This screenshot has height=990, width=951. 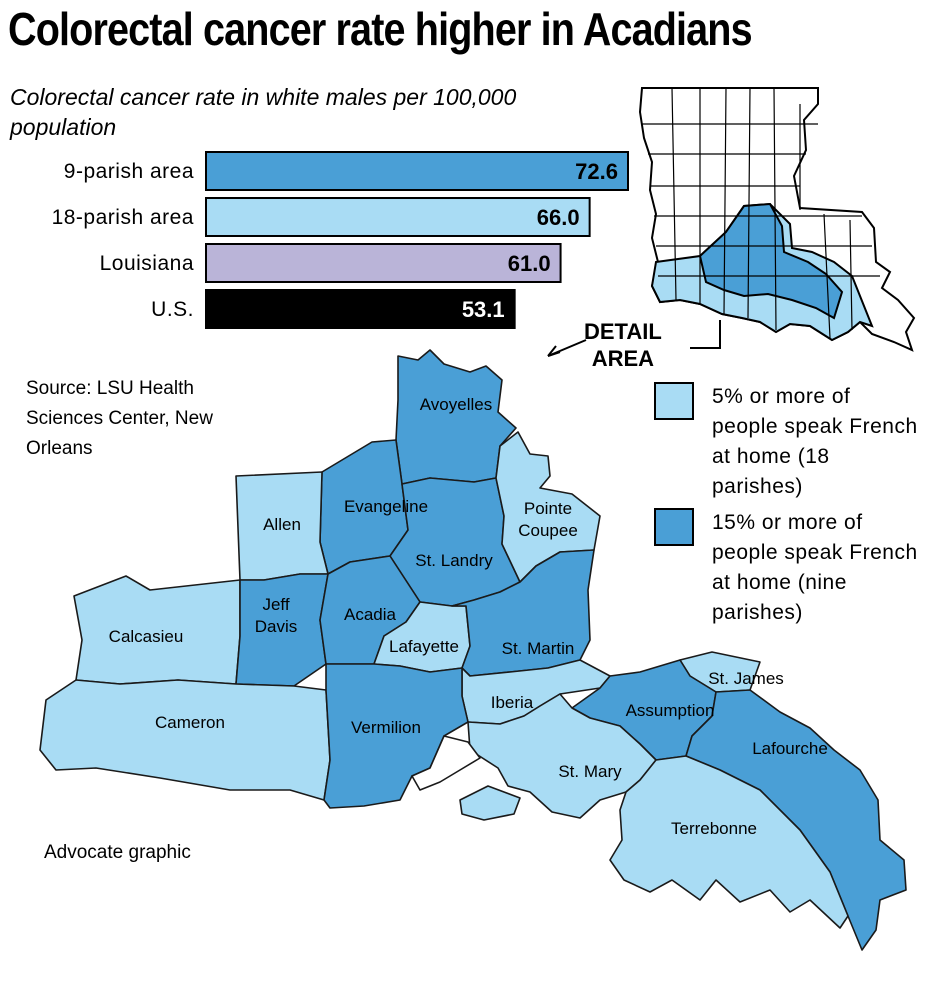 What do you see at coordinates (386, 727) in the screenshot?
I see `parish-label: Vermilion` at bounding box center [386, 727].